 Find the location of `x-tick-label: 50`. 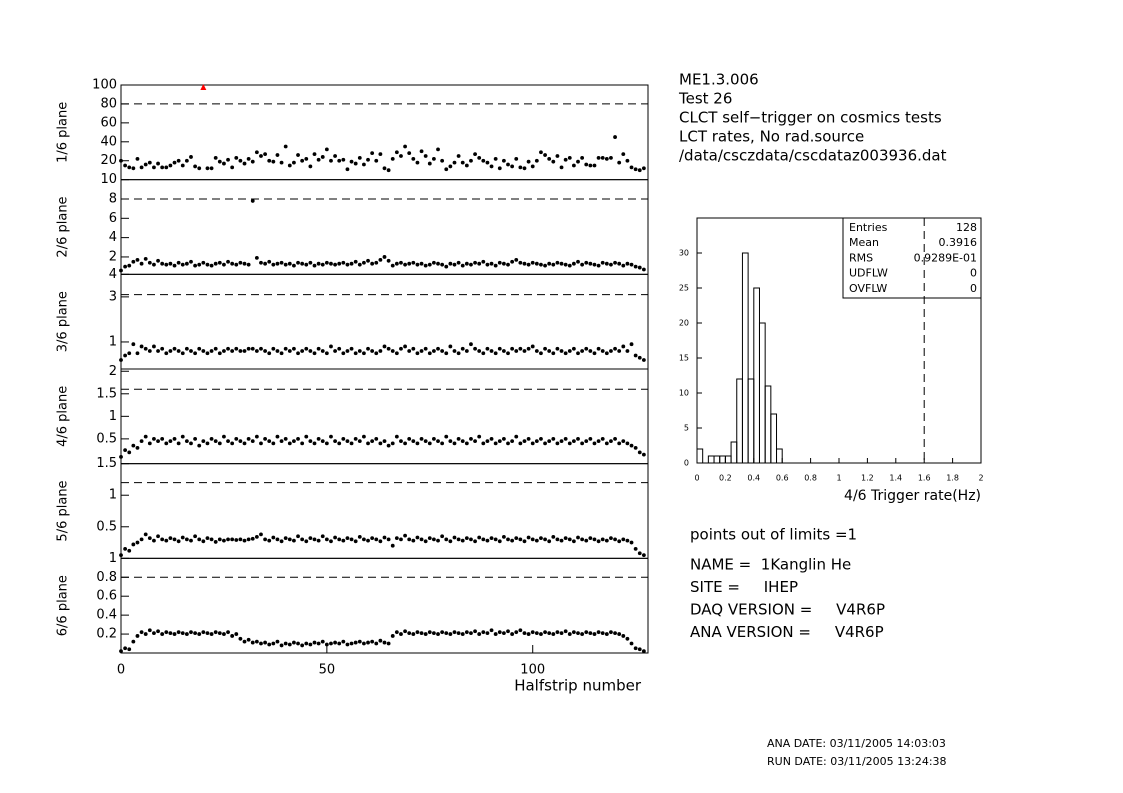

x-tick-label: 50 is located at coordinates (327, 670).